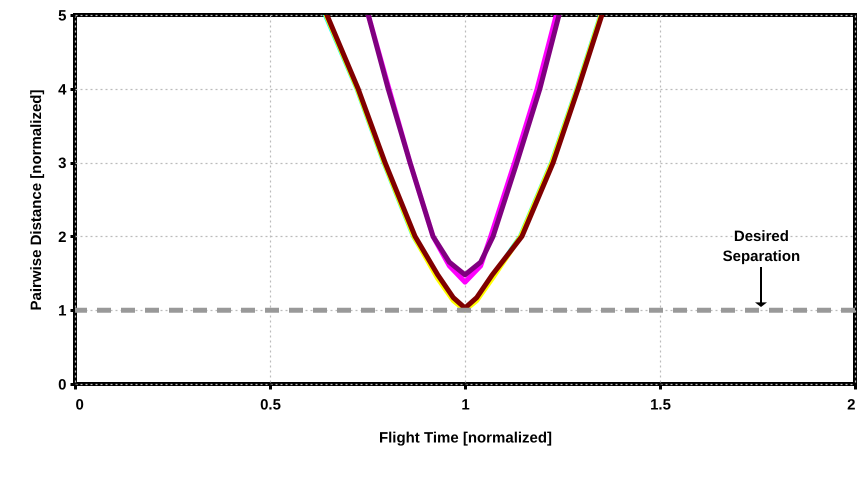  Describe the element at coordinates (465, 438) in the screenshot. I see `x-axis-title: Flight Time [normalized]` at that location.